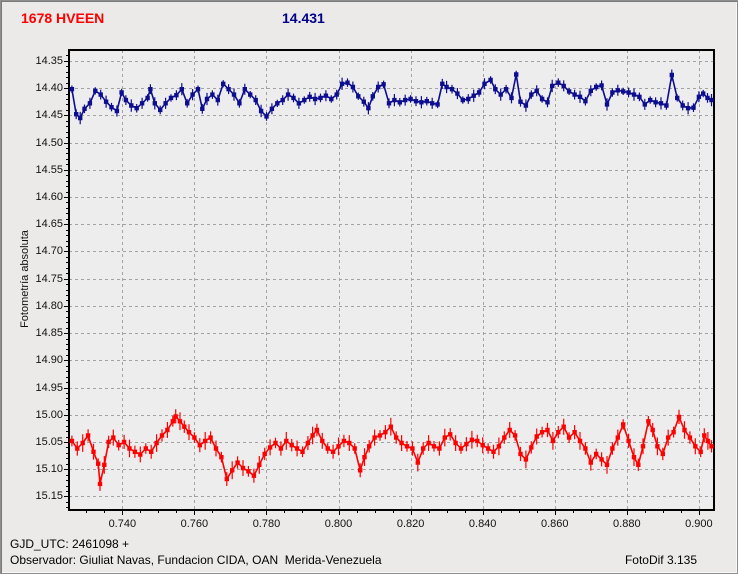  Describe the element at coordinates (303, 18) in the screenshot. I see `comparison-magnitude-value: 14.431` at that location.